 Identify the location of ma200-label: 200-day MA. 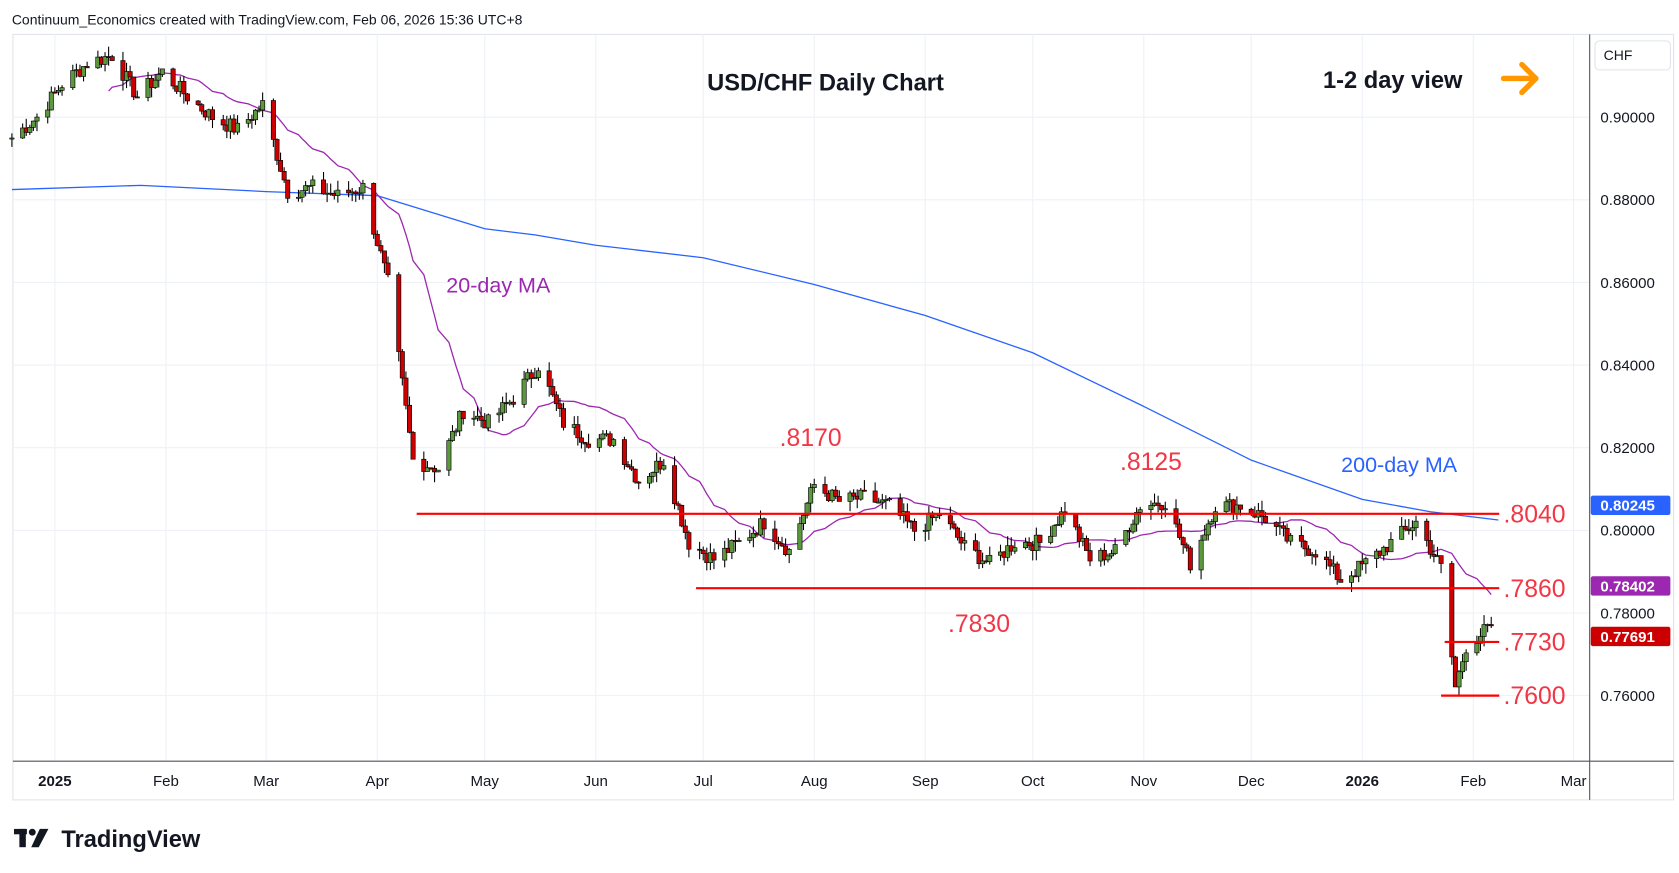
(1399, 465).